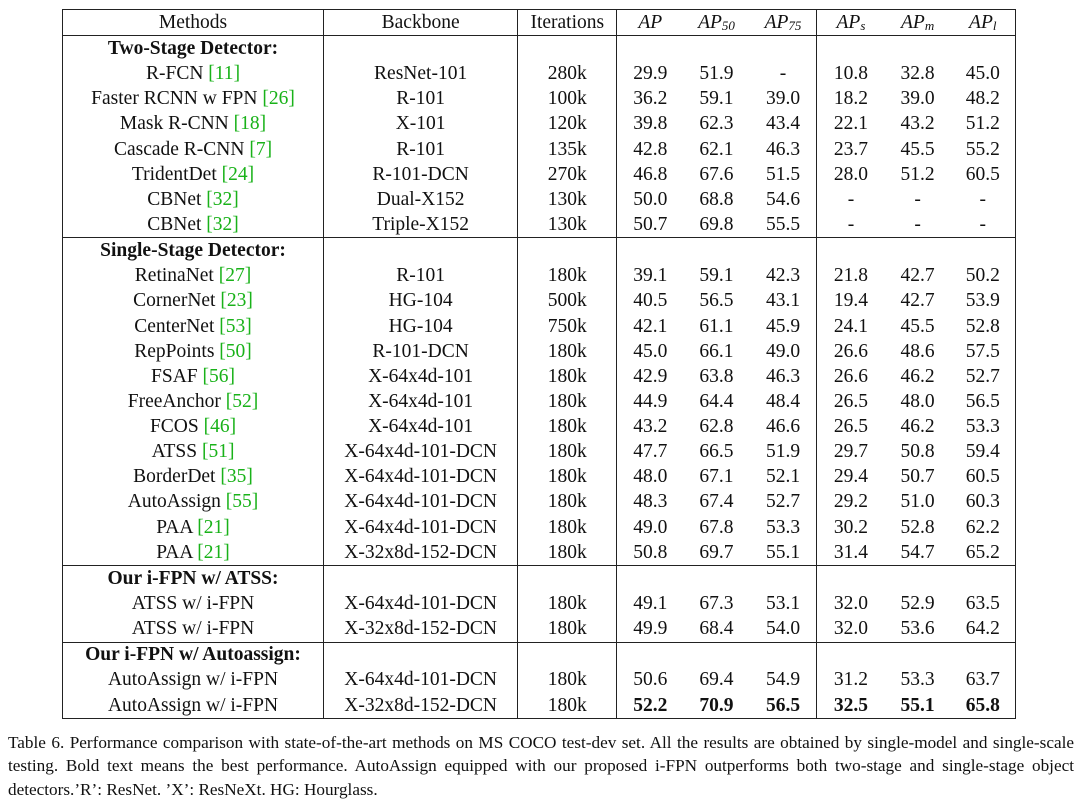 This screenshot has height=806, width=1080. What do you see at coordinates (983, 477) in the screenshot?
I see `apl-cell: 60.5` at bounding box center [983, 477].